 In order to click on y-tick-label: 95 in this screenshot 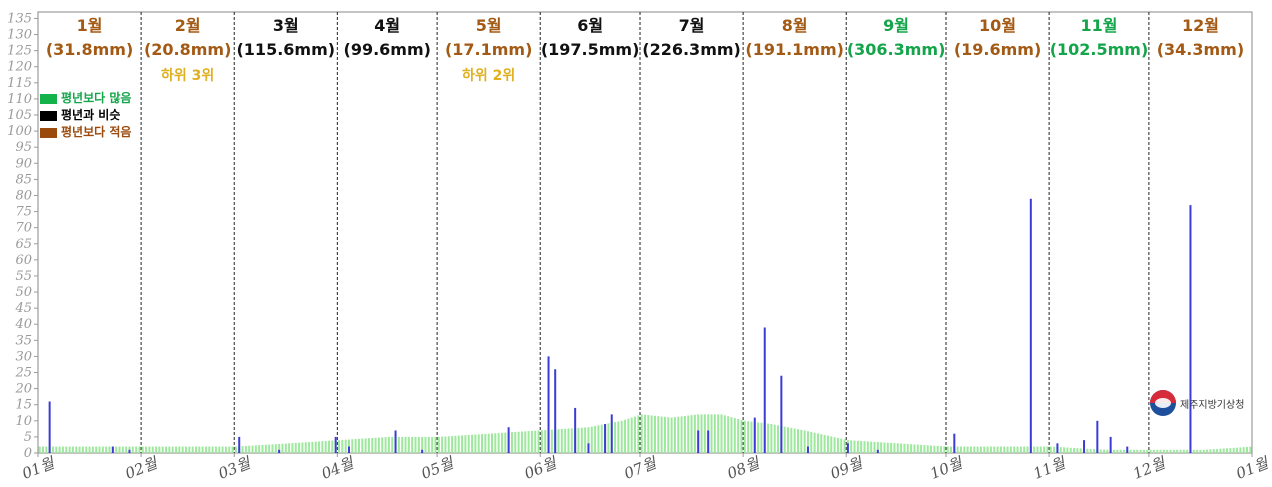, I will do `click(23, 147)`.